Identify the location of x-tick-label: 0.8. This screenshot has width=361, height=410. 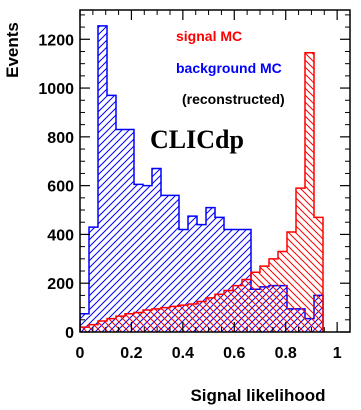
(286, 353).